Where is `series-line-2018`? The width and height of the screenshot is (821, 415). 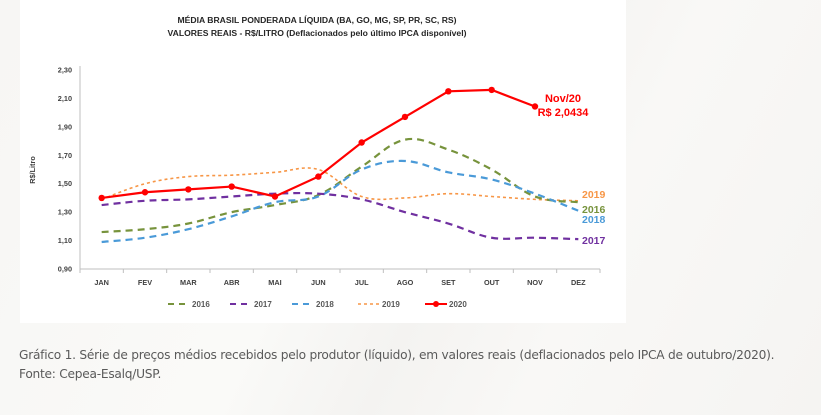 series-line-2018 is located at coordinates (340, 201).